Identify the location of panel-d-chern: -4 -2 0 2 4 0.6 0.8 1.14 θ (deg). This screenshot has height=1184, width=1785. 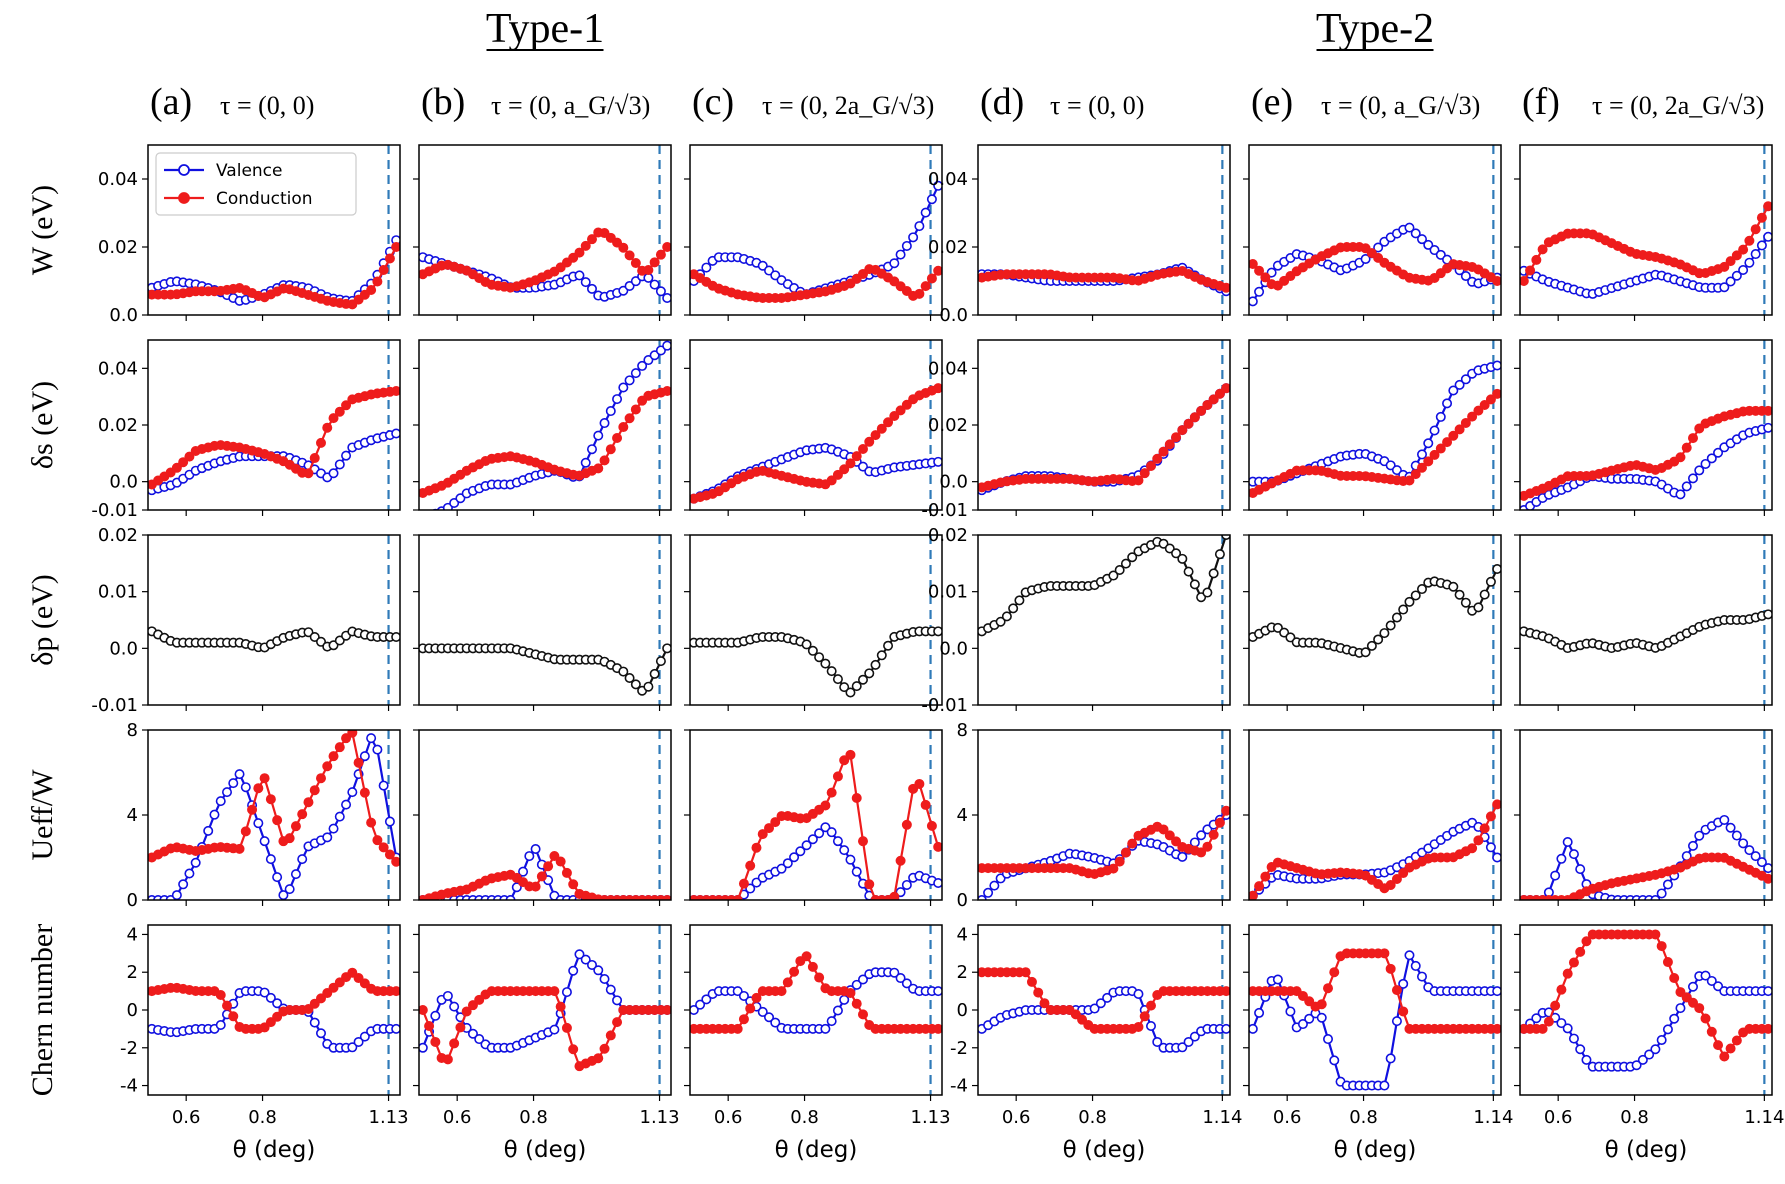
(1096, 1043).